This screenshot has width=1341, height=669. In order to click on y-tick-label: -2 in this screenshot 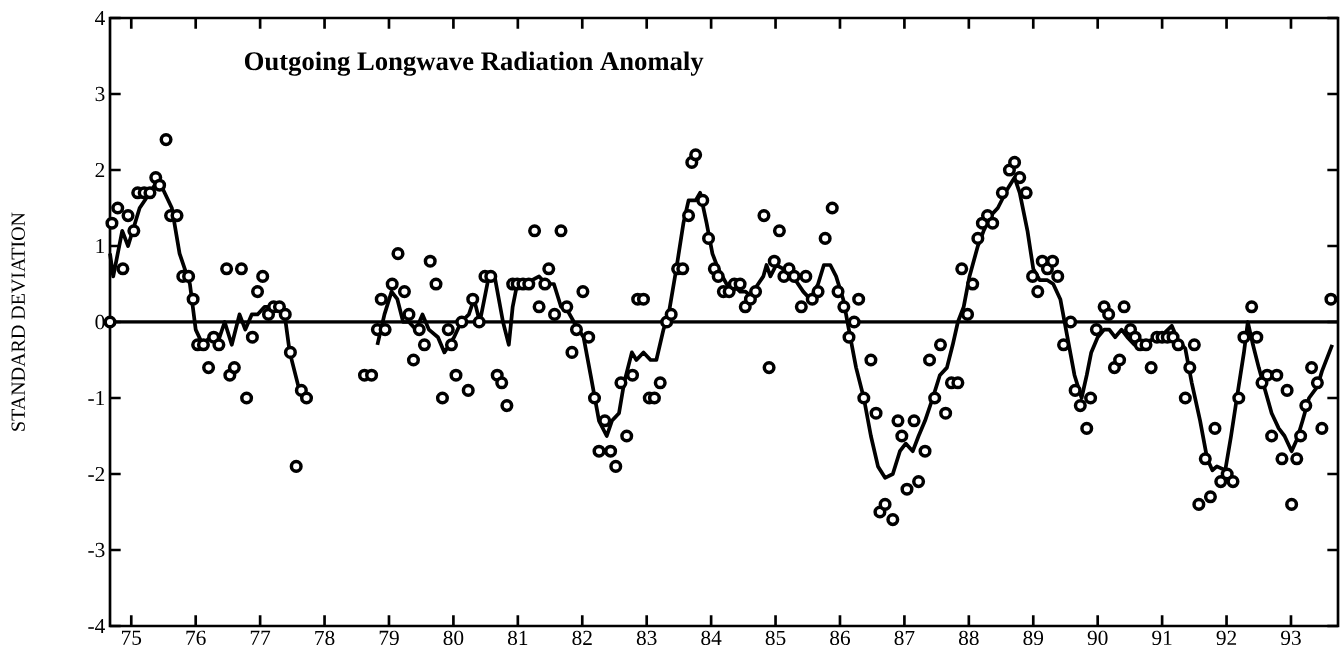, I will do `click(96, 474)`.